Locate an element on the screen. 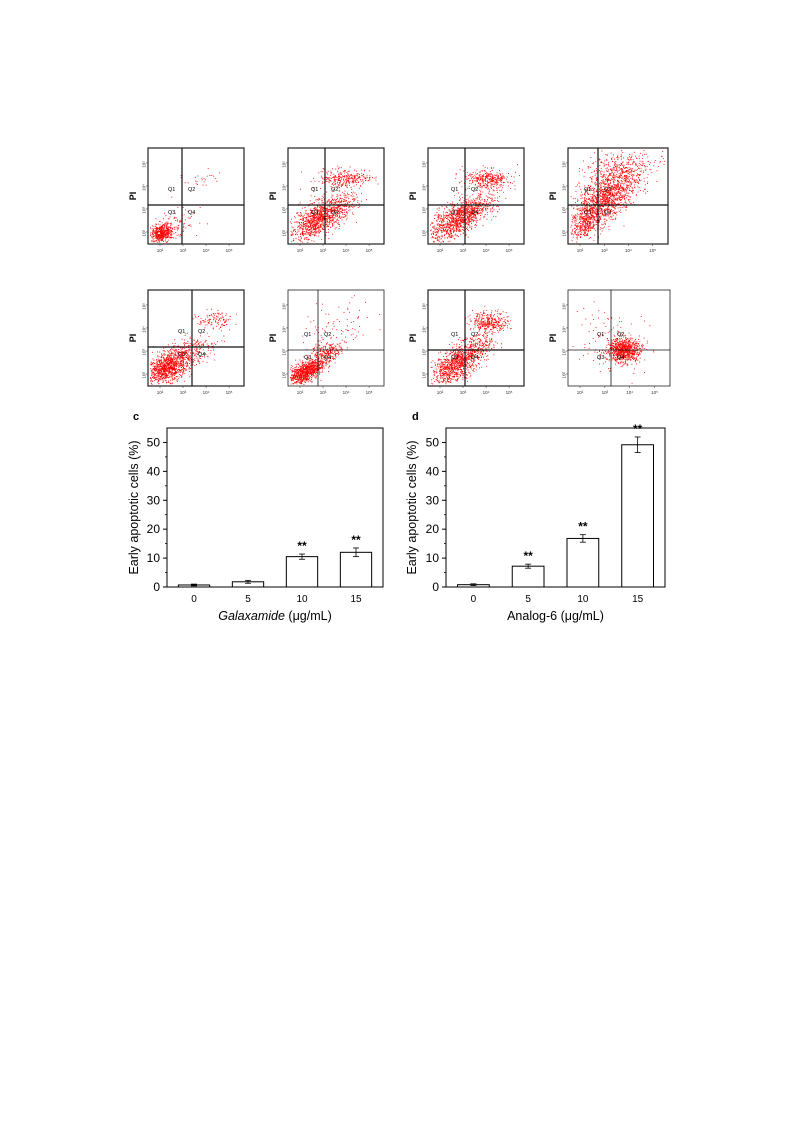  x-tick-label: 10⁵ is located at coordinates (229, 250).